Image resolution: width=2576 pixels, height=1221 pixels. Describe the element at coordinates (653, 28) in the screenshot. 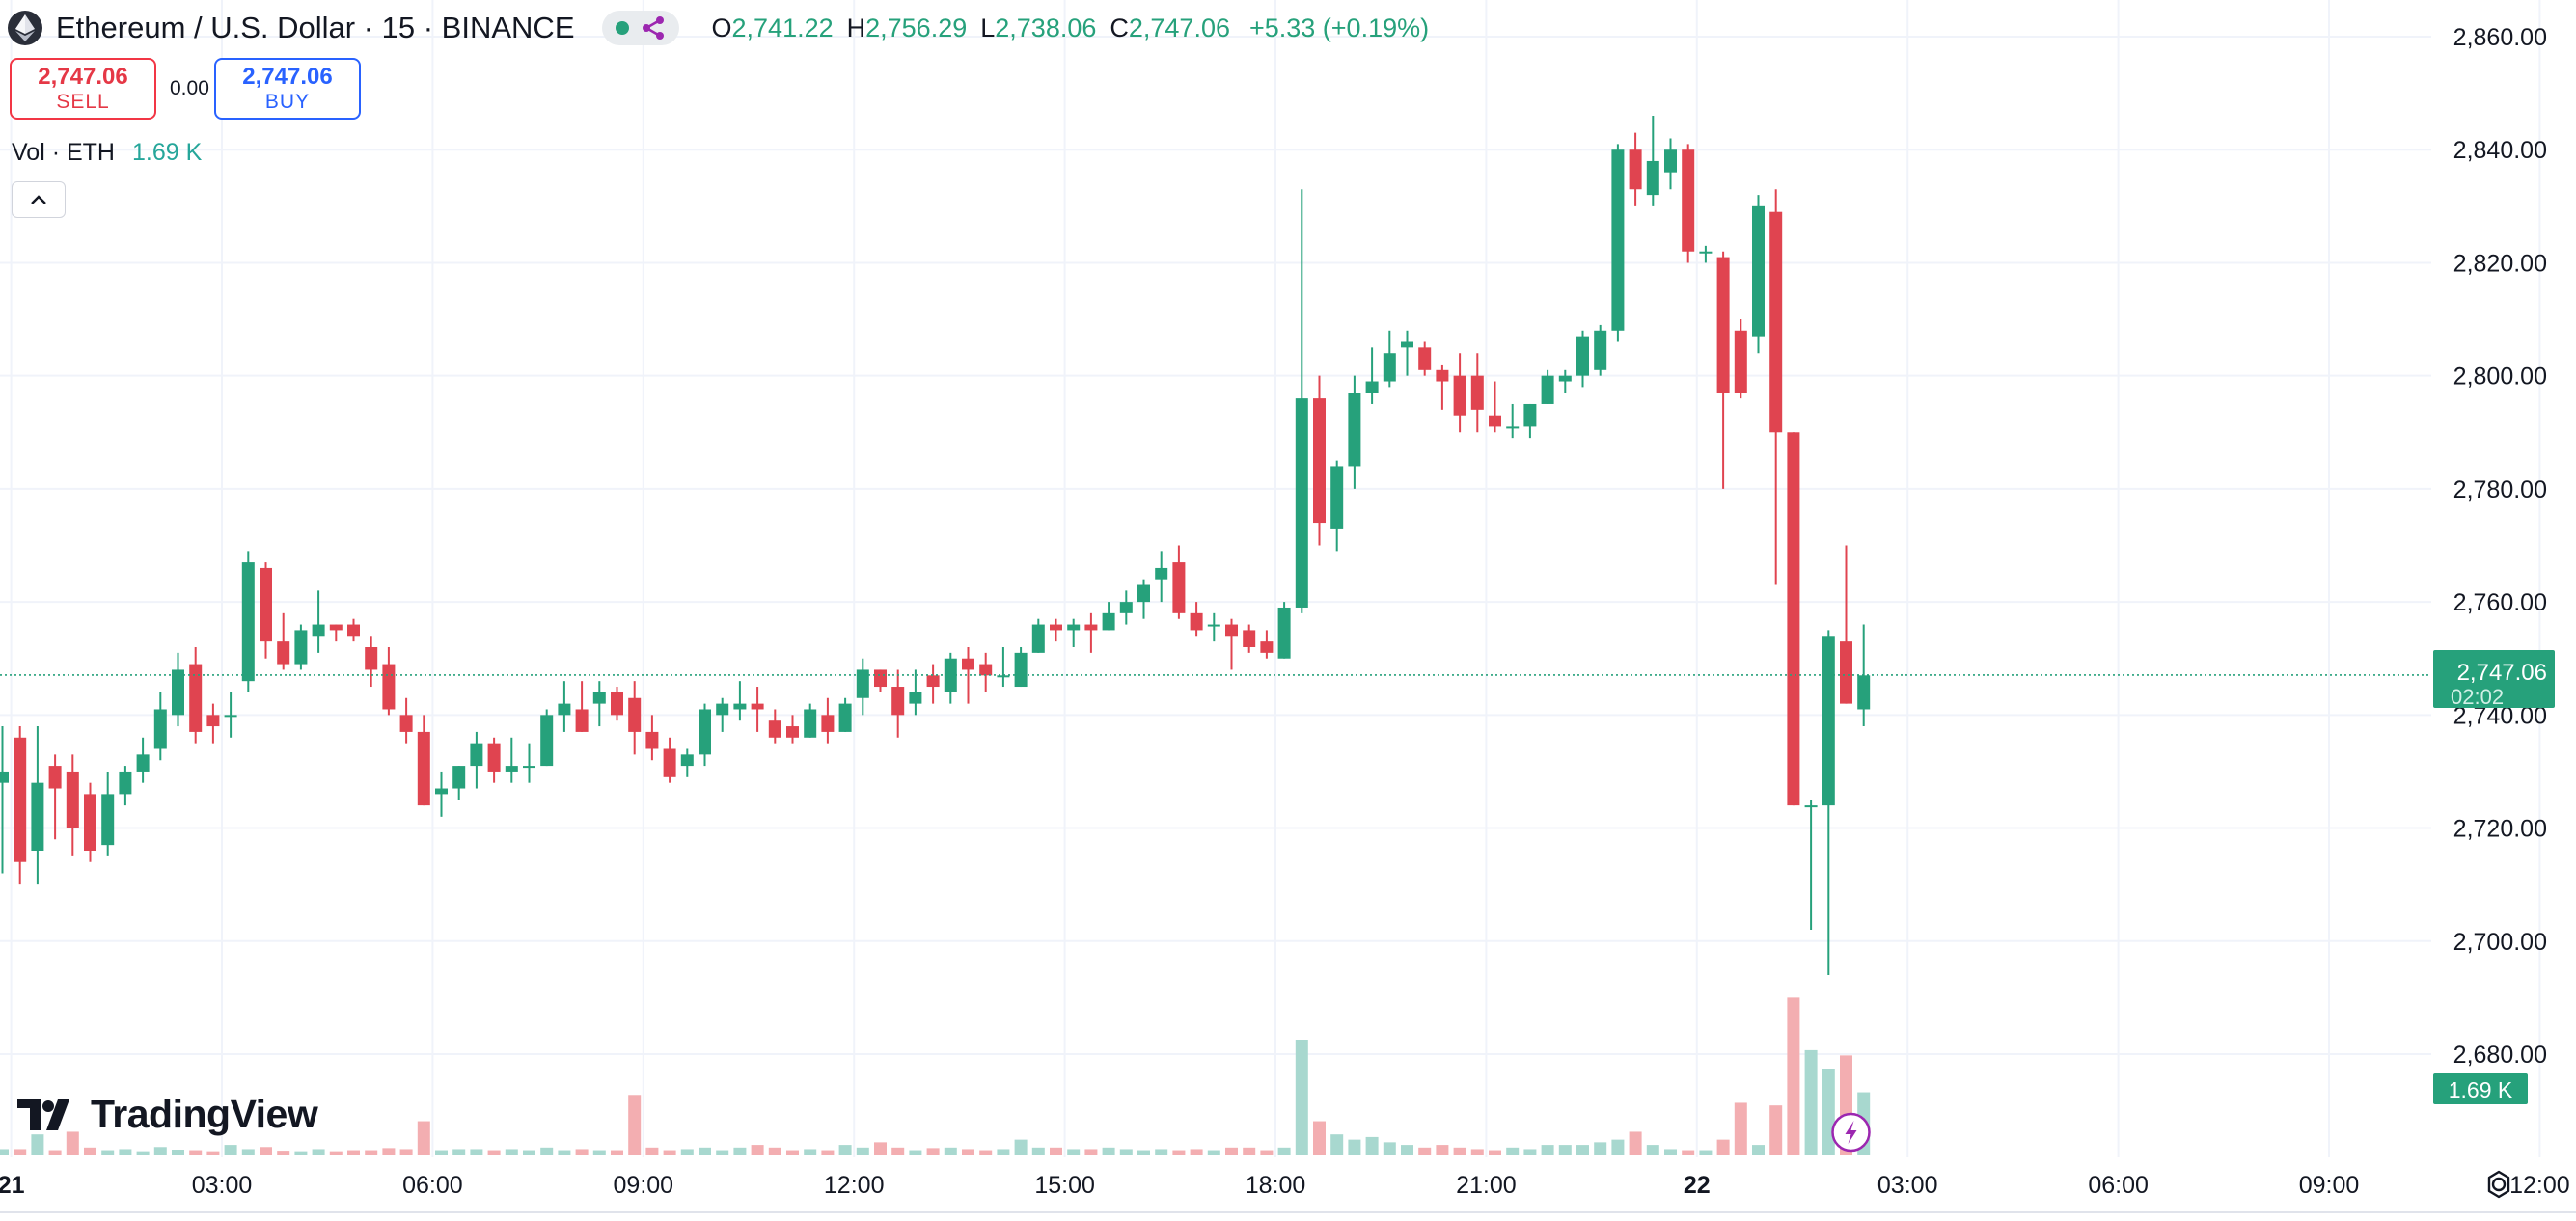

I see `share-icon` at that location.